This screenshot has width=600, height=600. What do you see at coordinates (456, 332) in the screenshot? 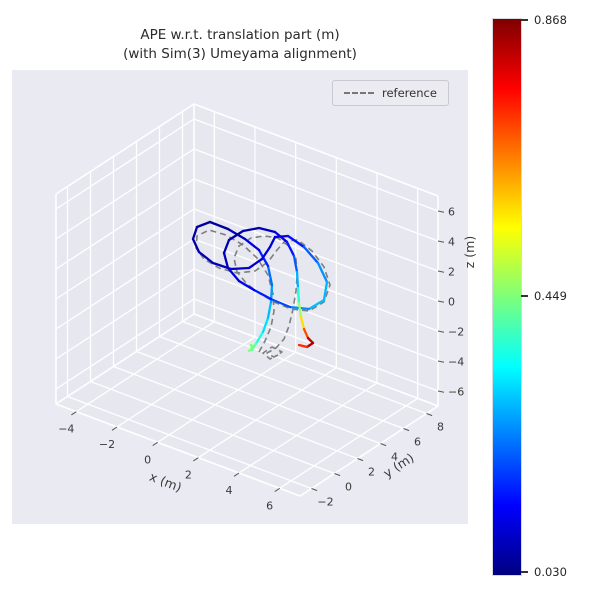
I see `z-tick-label: −2` at bounding box center [456, 332].